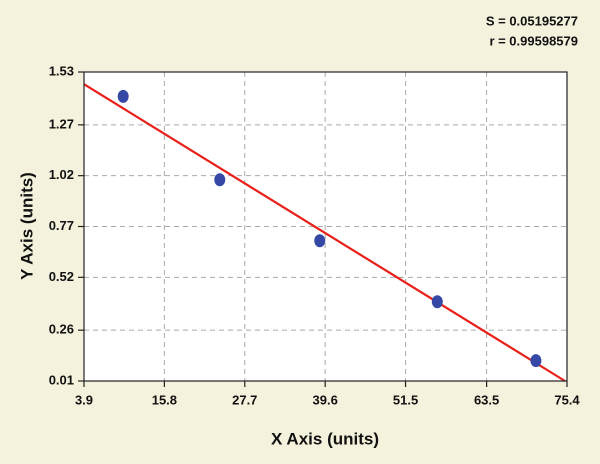 The image size is (600, 464). I want to click on x-axis-title: X Axis (units), so click(325, 438).